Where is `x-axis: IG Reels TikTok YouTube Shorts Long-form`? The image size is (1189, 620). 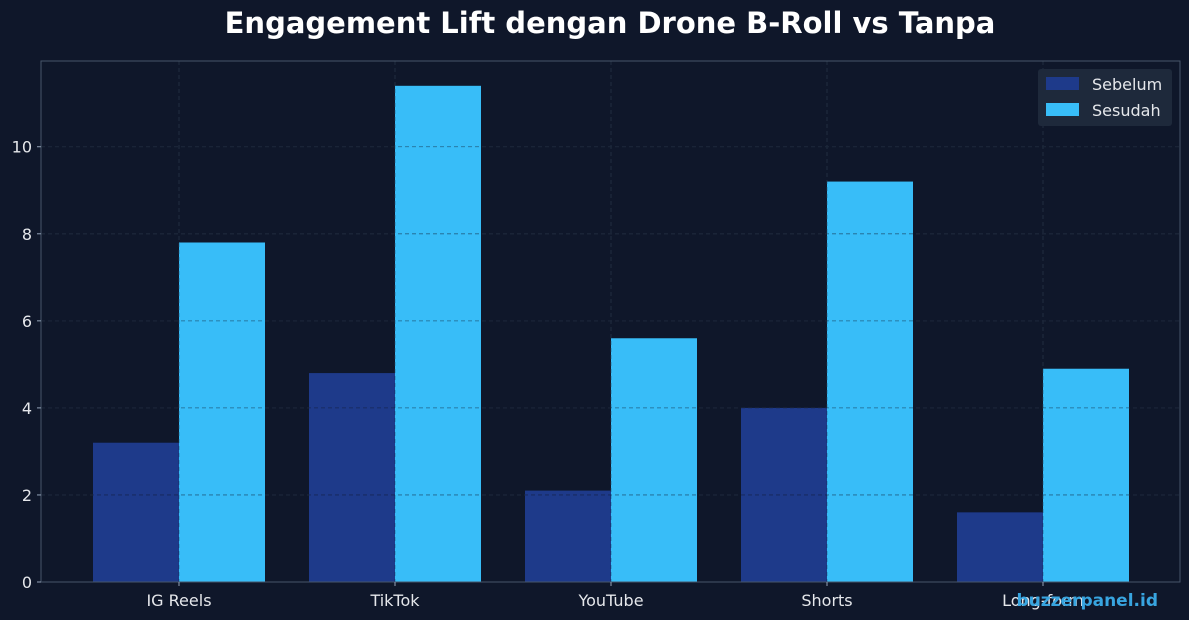
x-axis: IG Reels TikTok YouTube Shorts Long-form is located at coordinates (615, 596).